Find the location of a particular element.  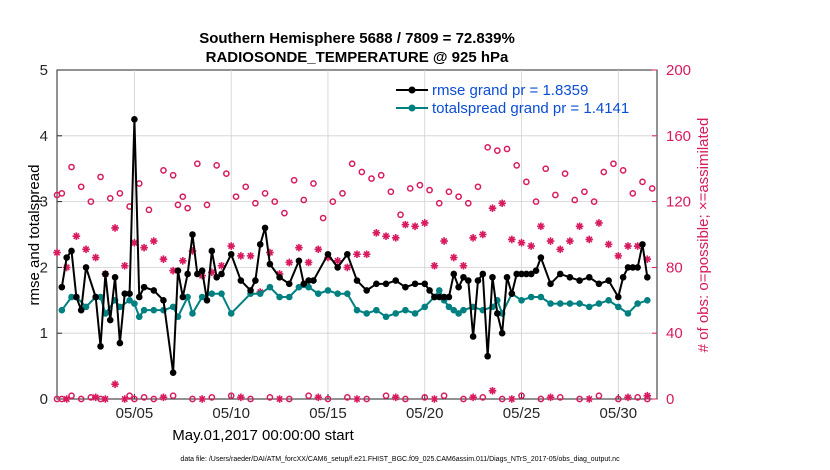

legend-rmse-marker is located at coordinates (412, 90).